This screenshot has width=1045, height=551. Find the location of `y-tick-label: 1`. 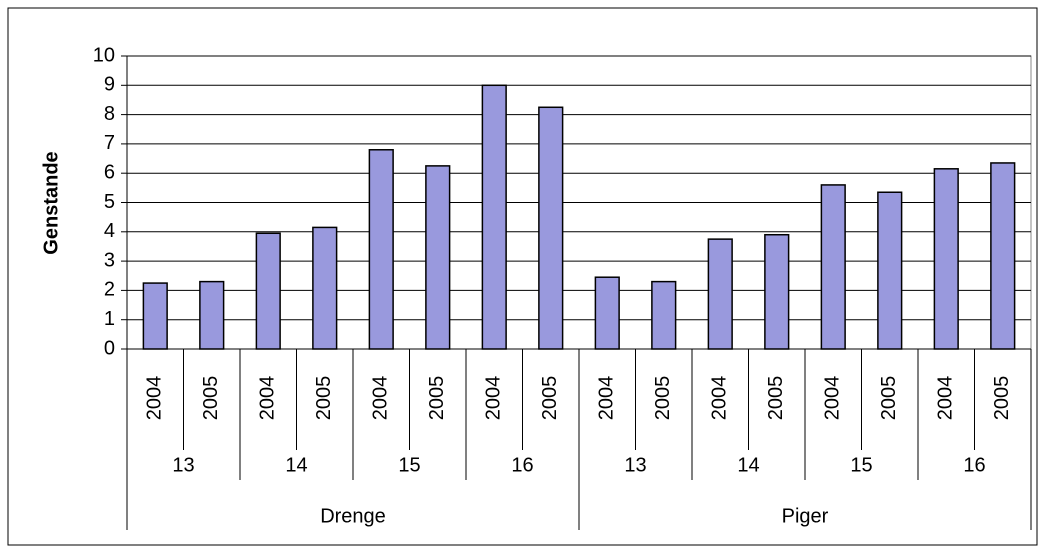

y-tick-label: 1 is located at coordinates (109, 319).